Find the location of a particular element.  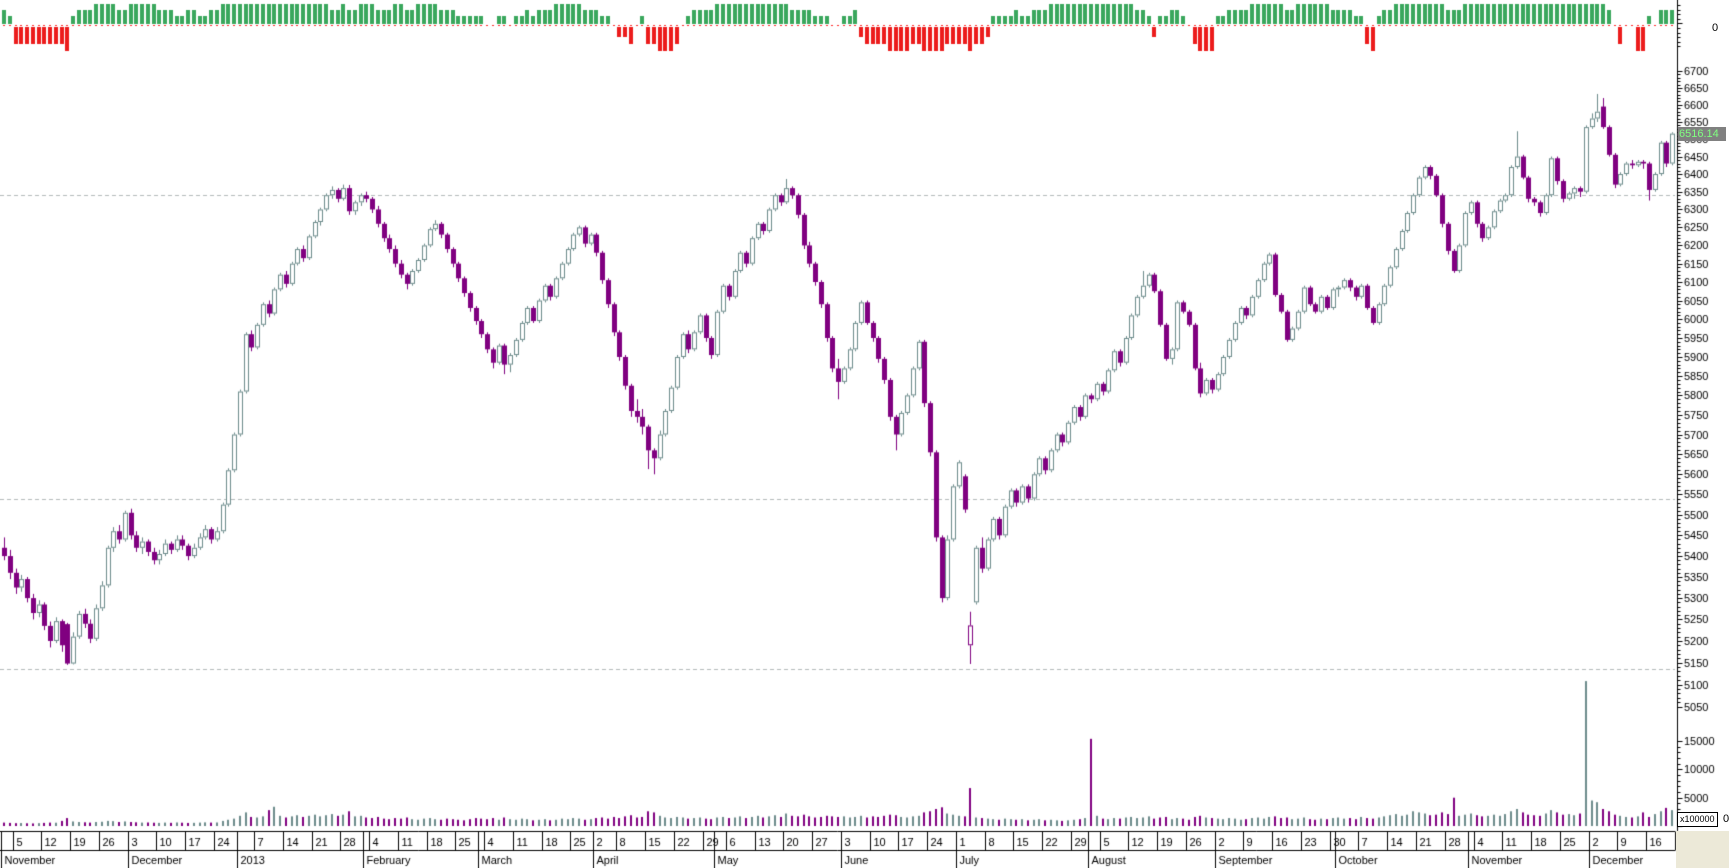

last-price-badge: 6516.14 is located at coordinates (1702, 134).